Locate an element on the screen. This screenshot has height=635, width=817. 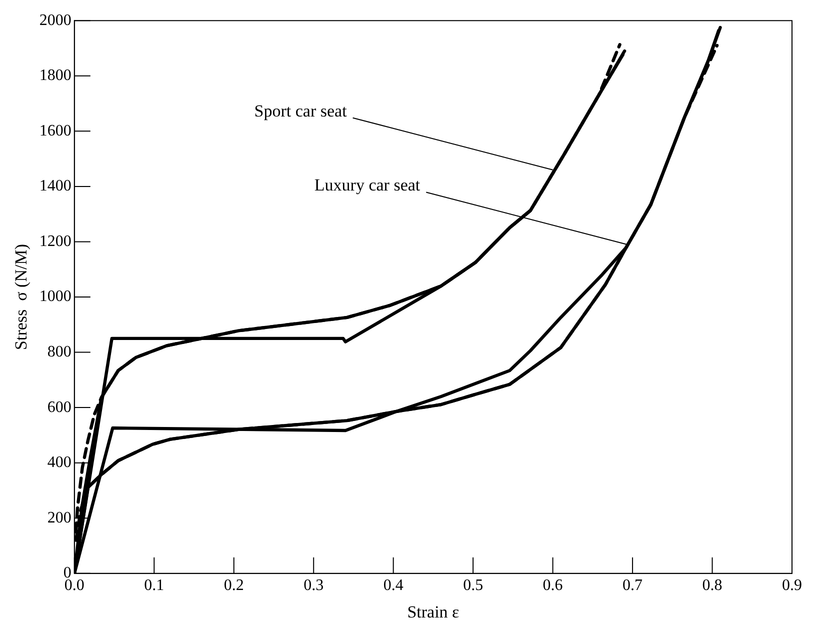
x-tick-label: 0.2 is located at coordinates (234, 585).